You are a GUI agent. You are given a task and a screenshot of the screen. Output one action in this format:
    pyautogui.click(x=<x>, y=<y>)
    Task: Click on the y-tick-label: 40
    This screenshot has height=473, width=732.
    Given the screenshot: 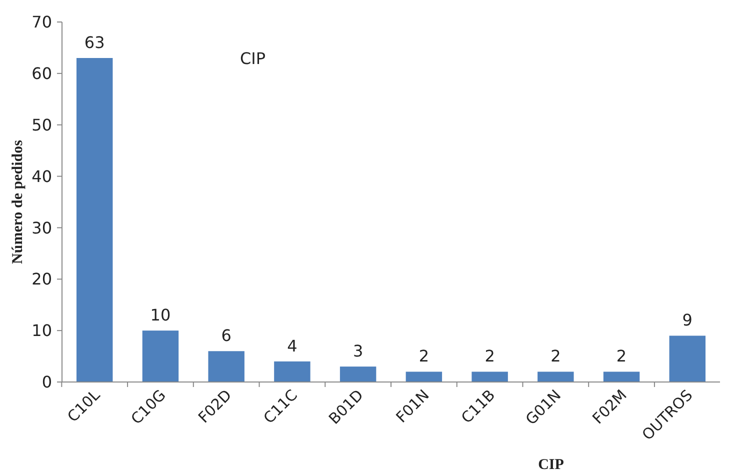 What is the action you would take?
    pyautogui.click(x=42, y=176)
    